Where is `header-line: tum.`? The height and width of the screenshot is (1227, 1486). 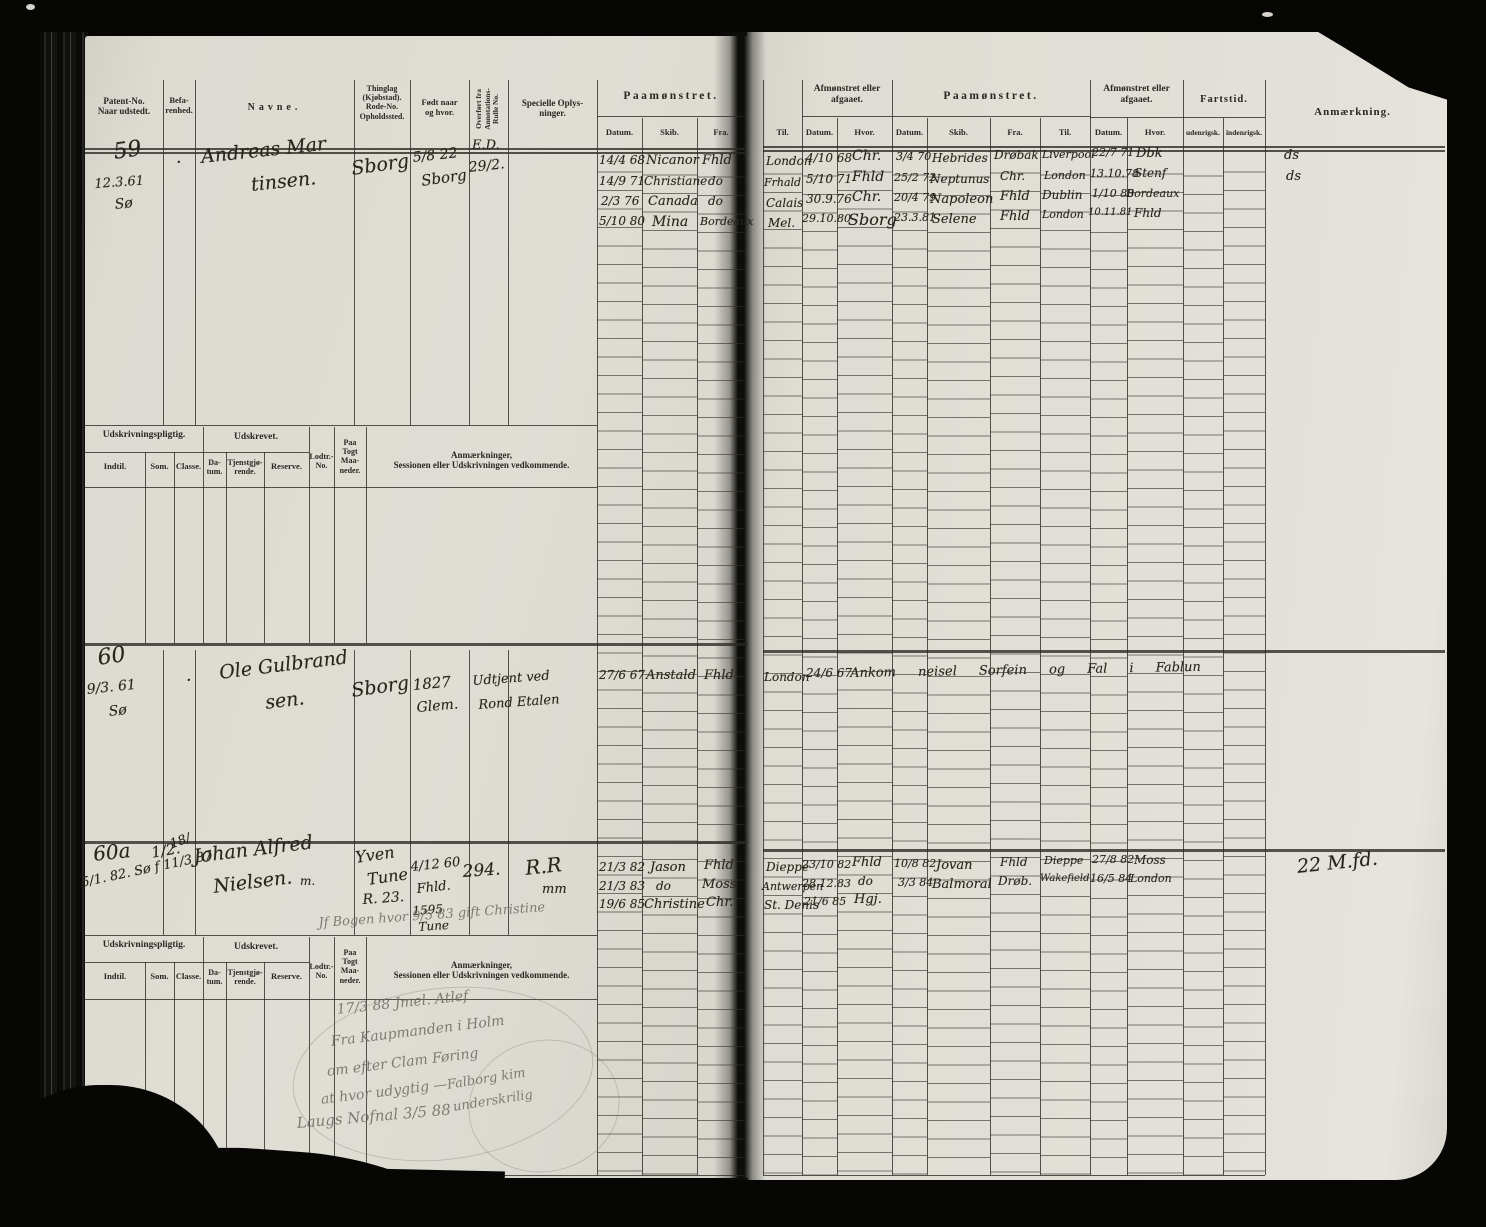 header-line: tum. is located at coordinates (214, 982).